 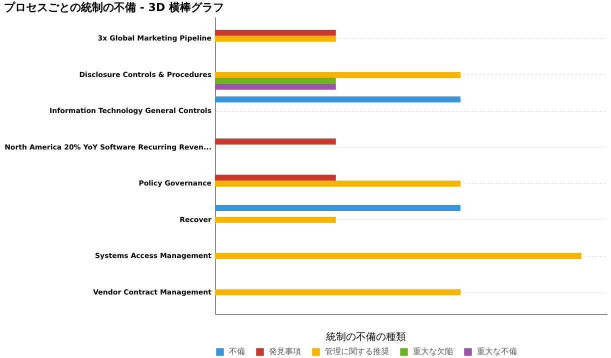 I want to click on legend-label: 重大な不備, so click(x=497, y=351).